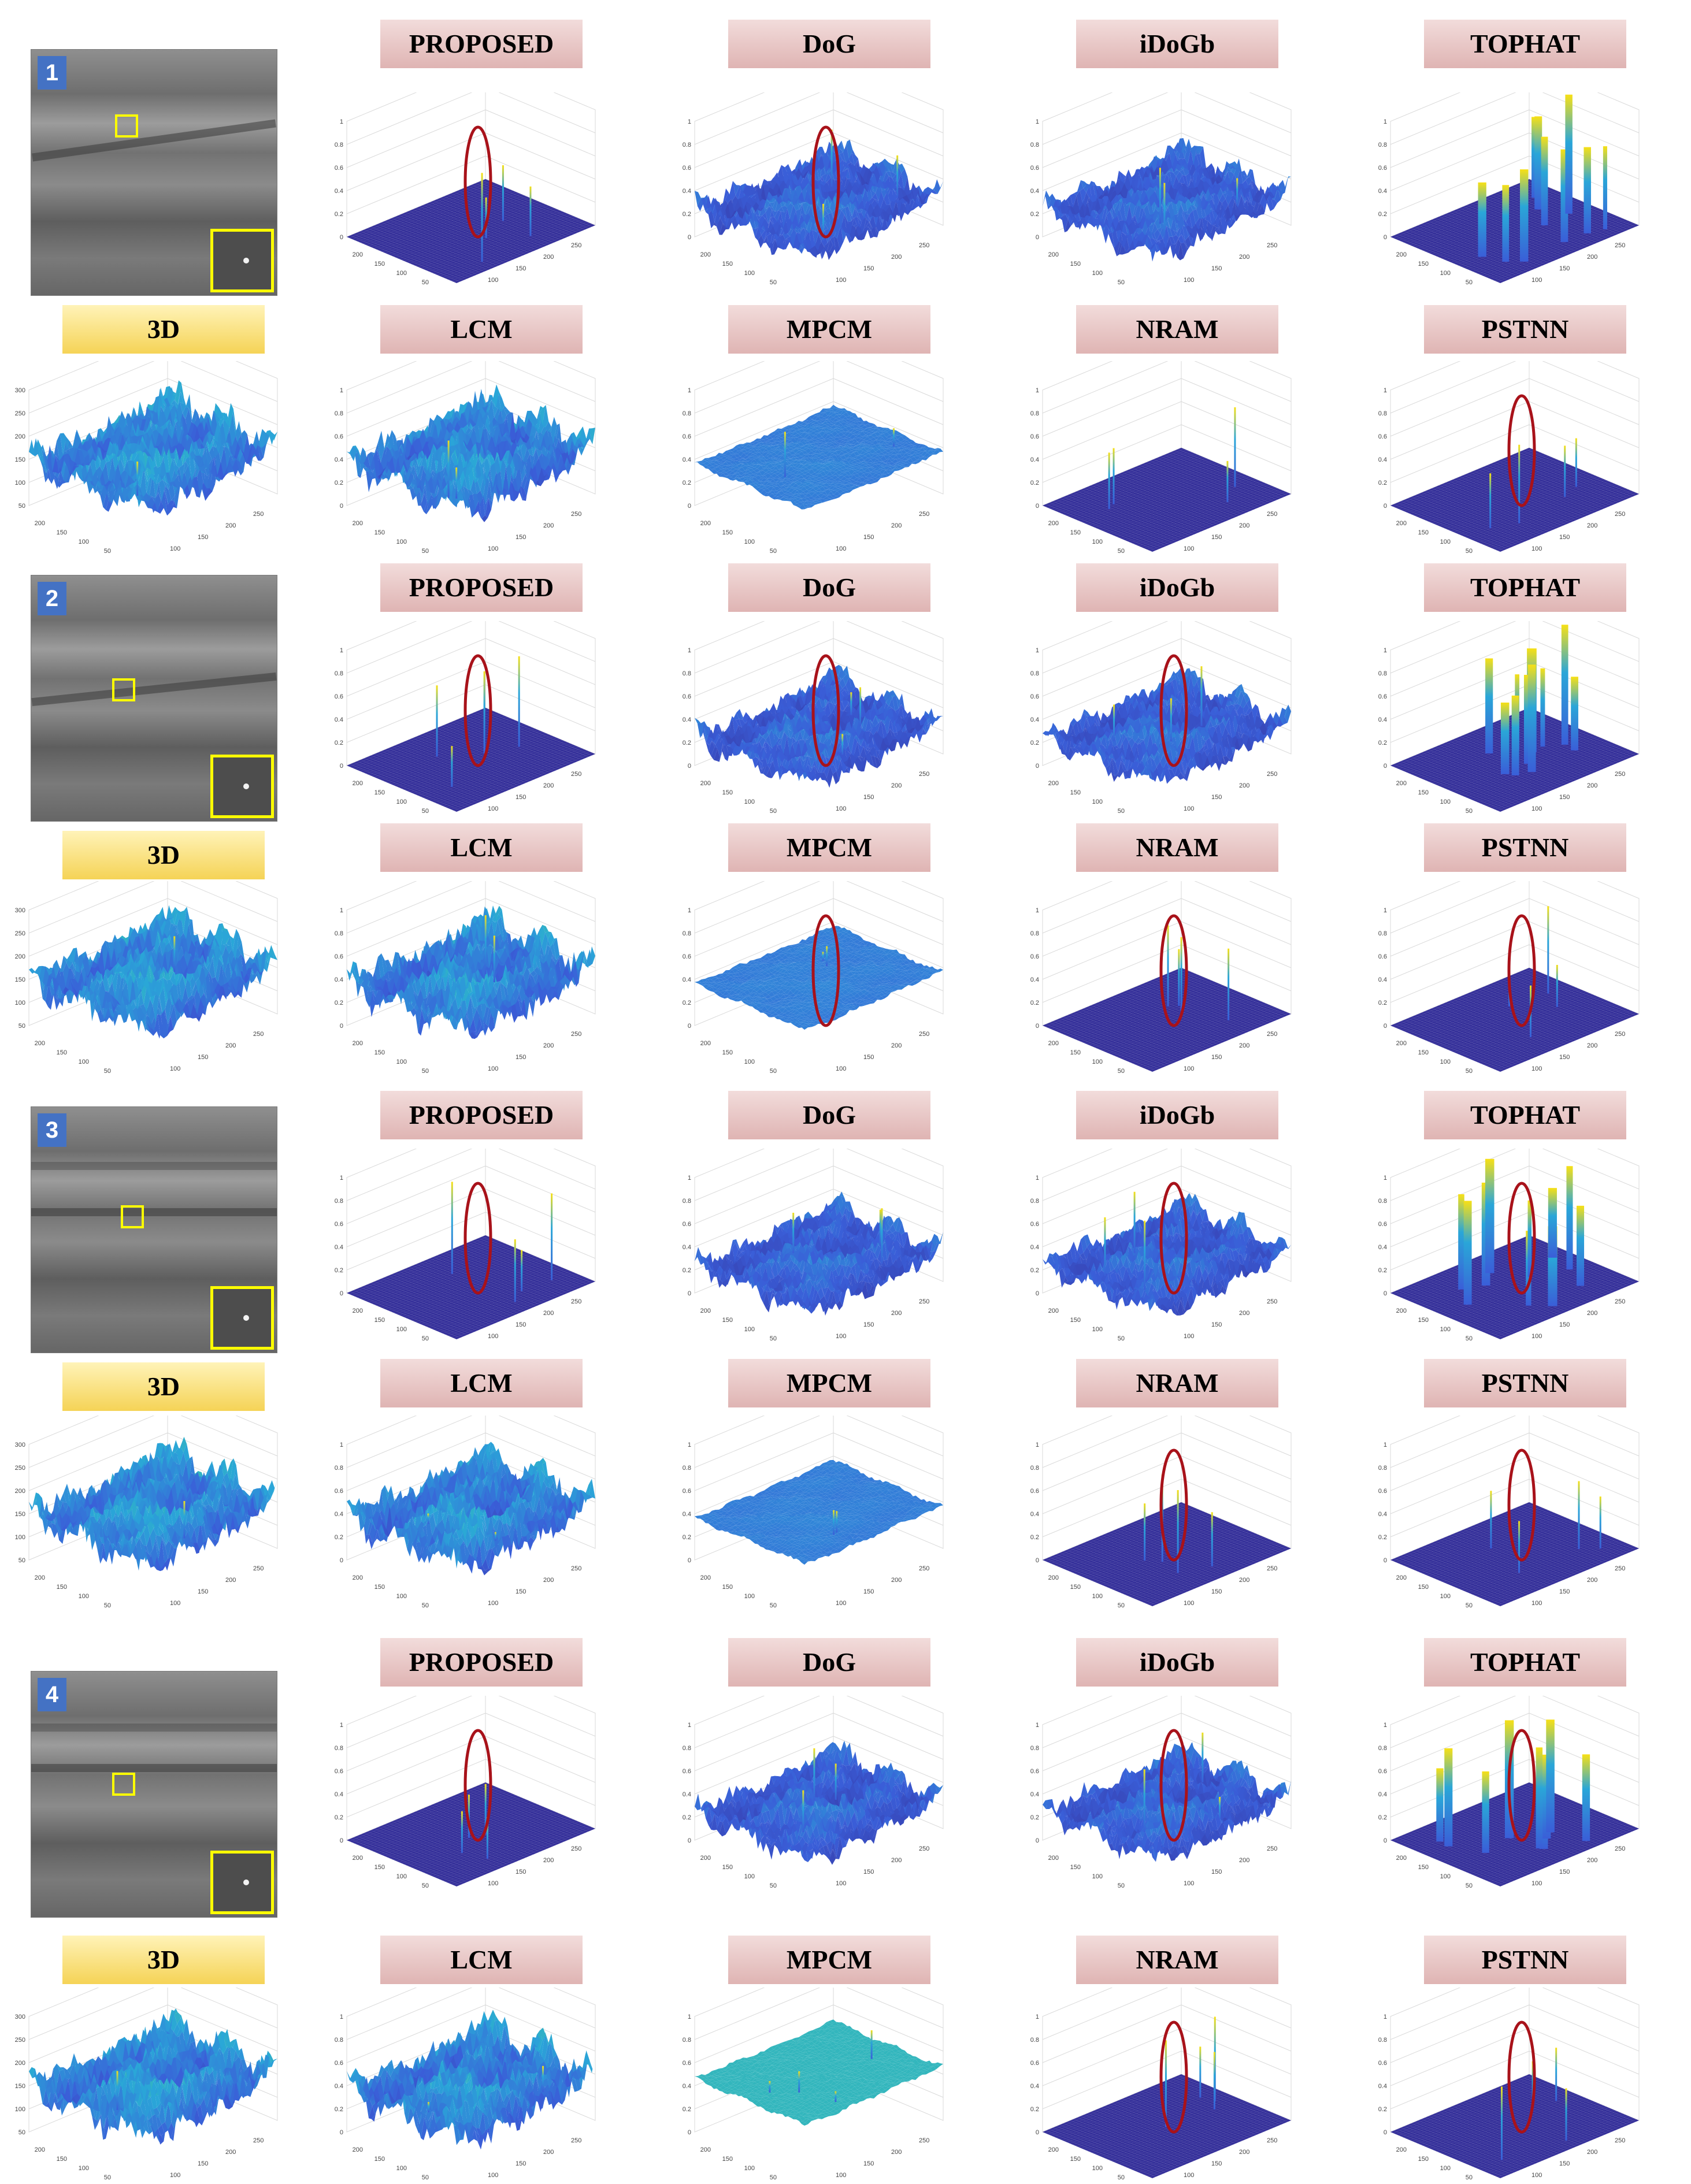 This screenshot has height=2184, width=1691. What do you see at coordinates (52, 1694) in the screenshot?
I see `image-number-badge: 4` at bounding box center [52, 1694].